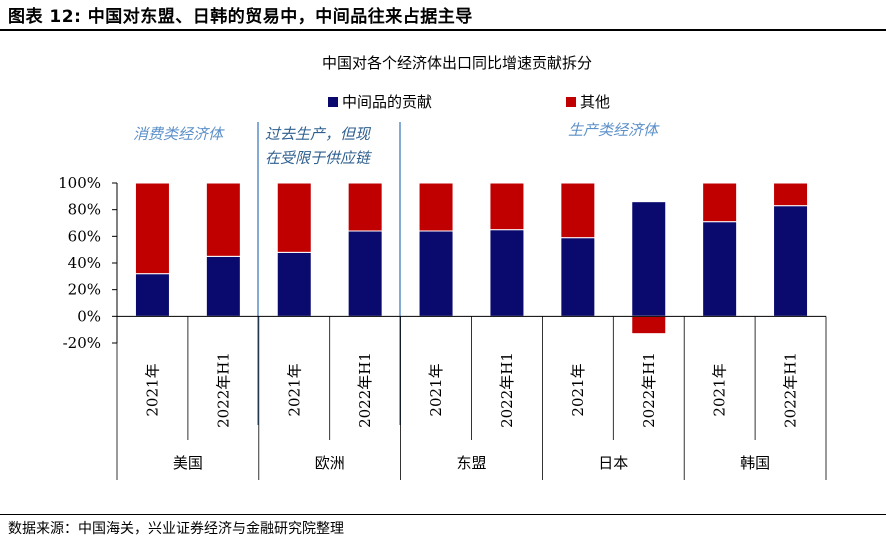 The image size is (886, 546). Describe the element at coordinates (329, 273) in the screenshot. I see `section-dividers` at that location.